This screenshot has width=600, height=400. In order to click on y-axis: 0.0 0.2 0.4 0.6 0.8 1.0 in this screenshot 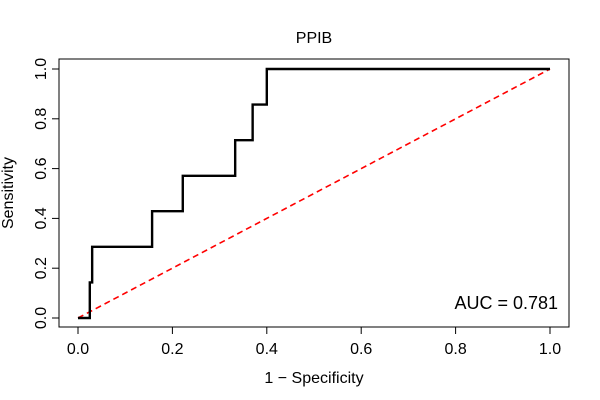, I will do `click(46, 193)`.